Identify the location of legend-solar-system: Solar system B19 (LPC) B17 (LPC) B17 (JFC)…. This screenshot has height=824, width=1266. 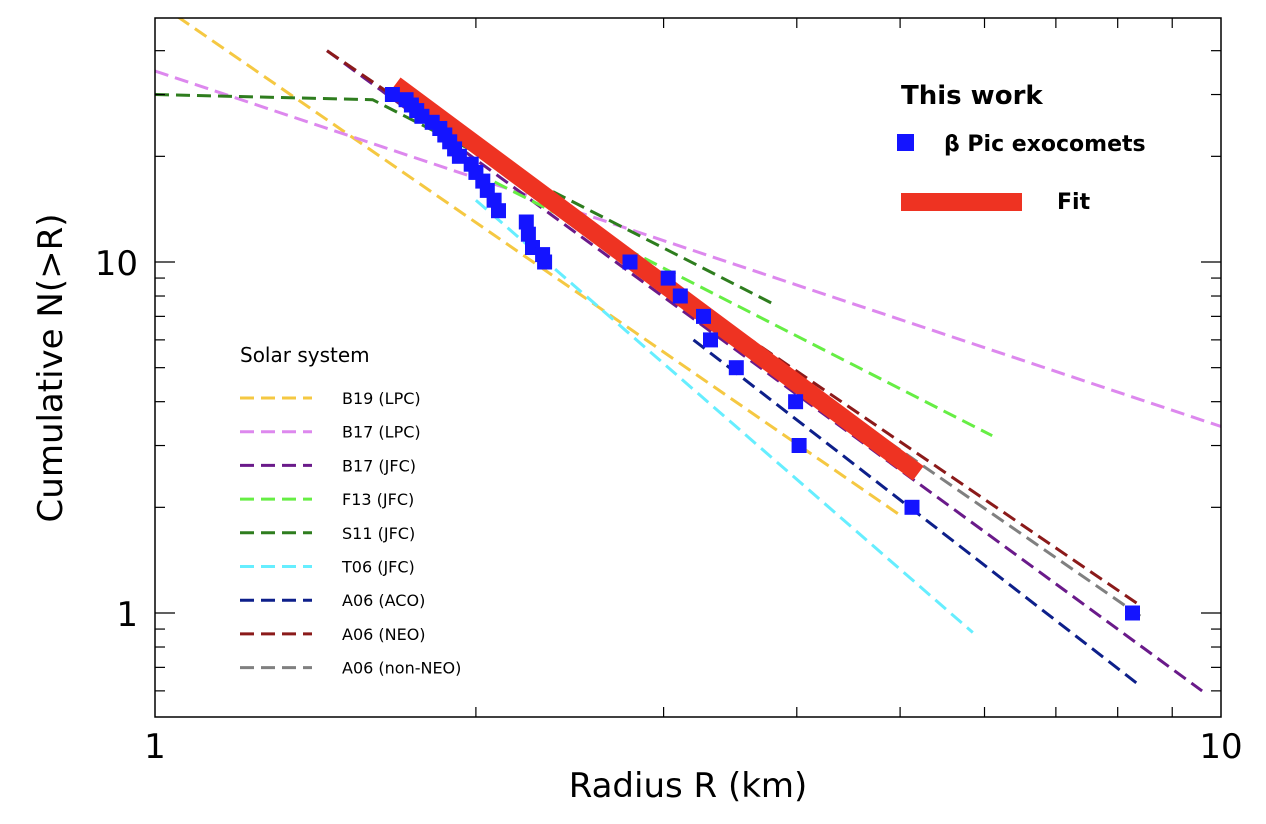
(350, 510).